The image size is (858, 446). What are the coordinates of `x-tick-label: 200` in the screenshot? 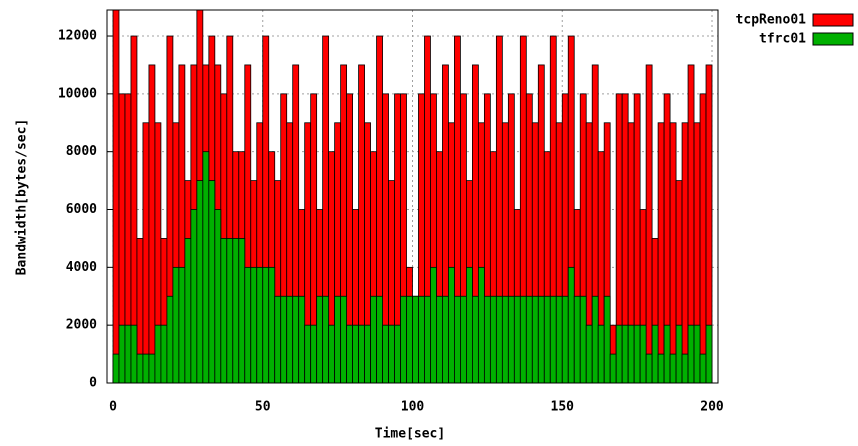 It's located at (712, 407).